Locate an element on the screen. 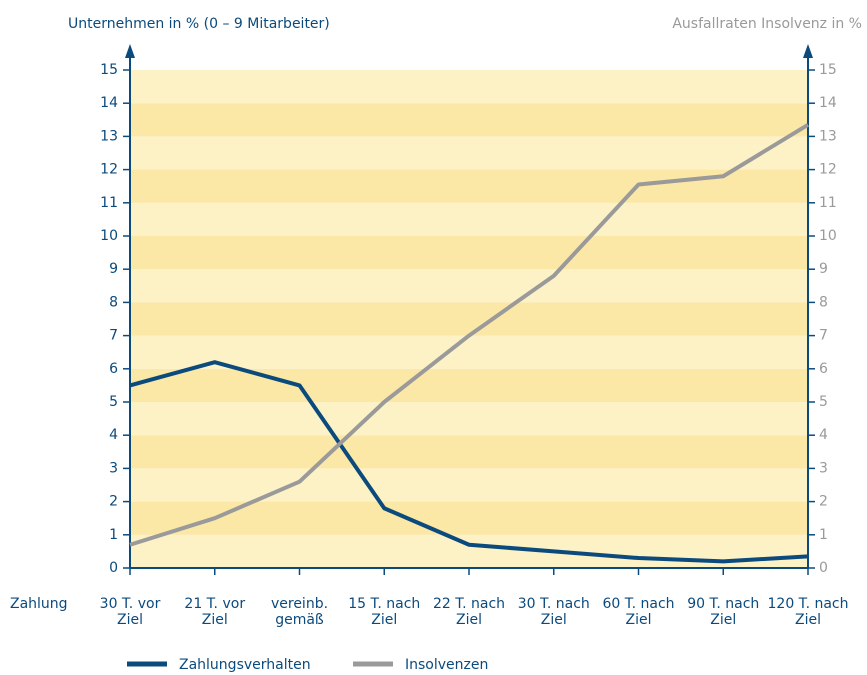 The height and width of the screenshot is (675, 867). x-tick-label: vereinb. is located at coordinates (299, 604).